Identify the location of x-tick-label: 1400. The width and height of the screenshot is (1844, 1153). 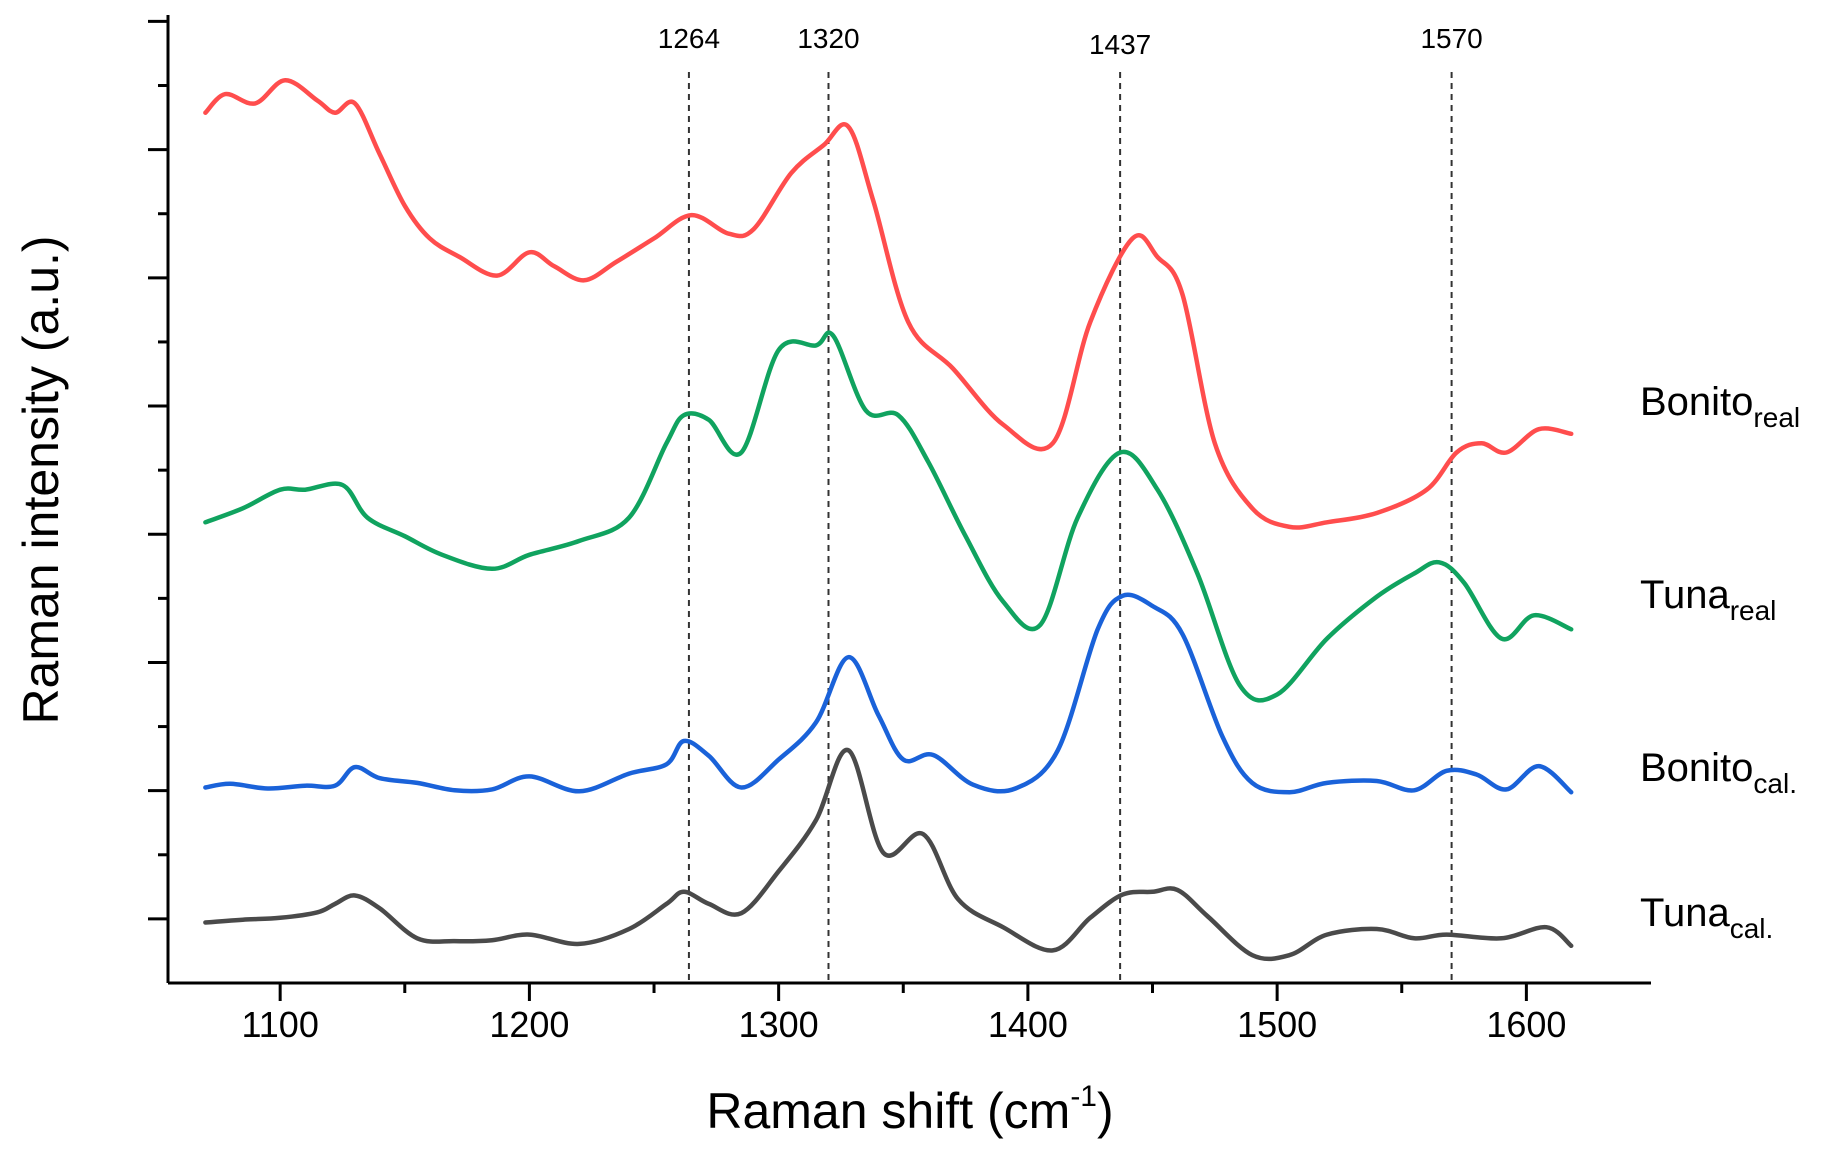
(1028, 1024).